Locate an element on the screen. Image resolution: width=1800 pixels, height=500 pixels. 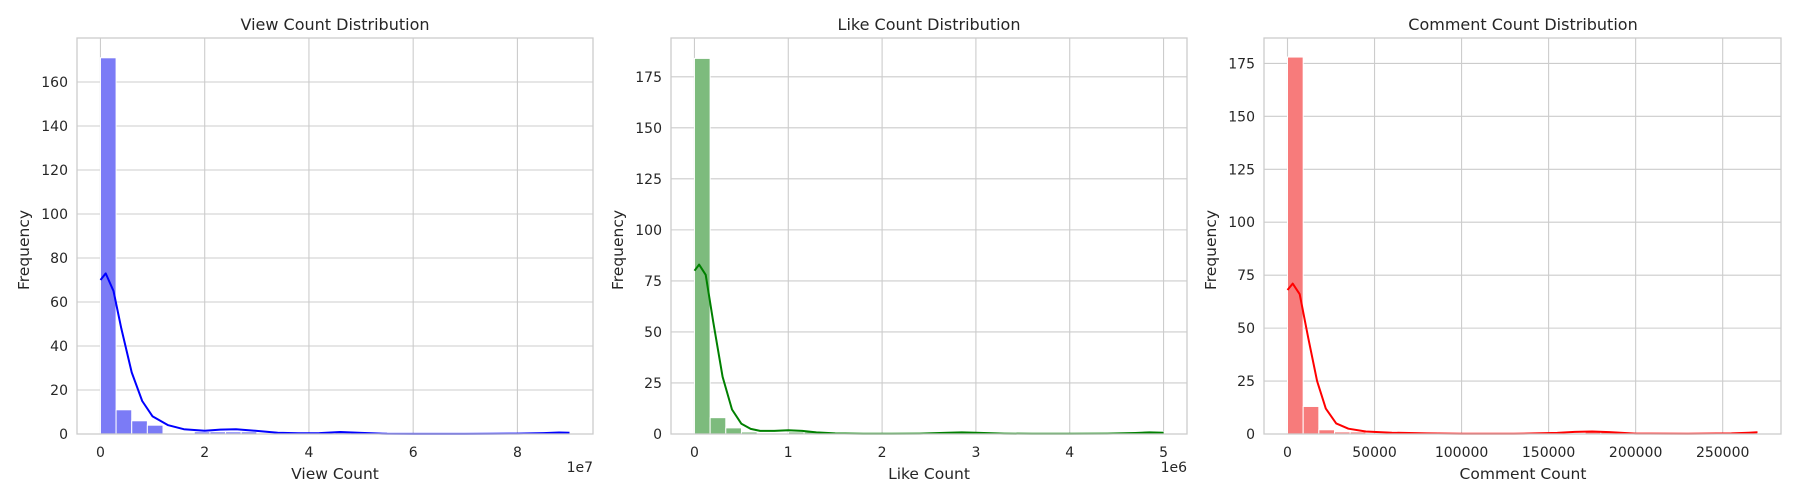
x-offset-label: 1e6 is located at coordinates (1174, 468).